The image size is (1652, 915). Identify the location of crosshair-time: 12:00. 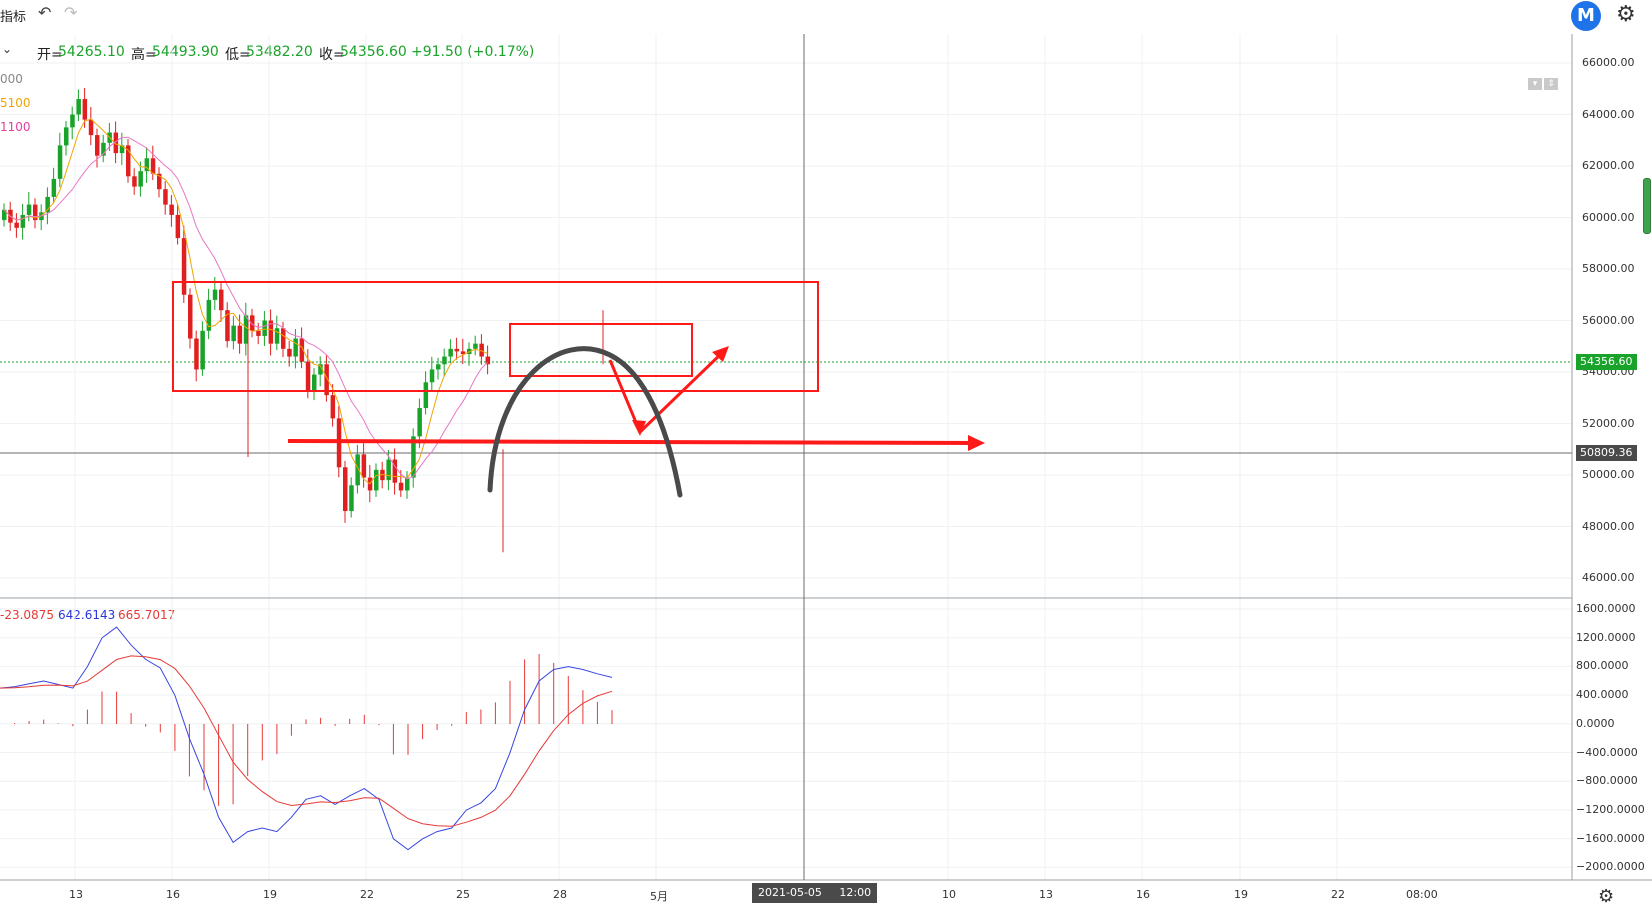
(855, 892).